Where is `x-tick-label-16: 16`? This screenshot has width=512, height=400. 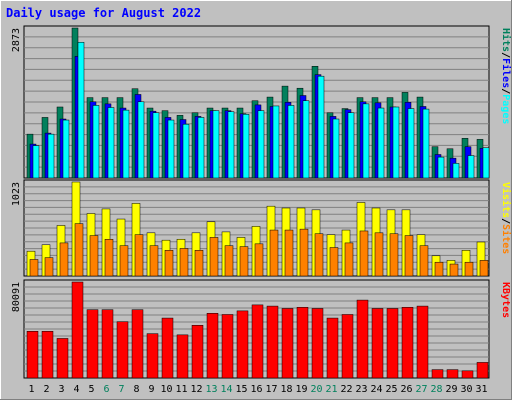
x-tick-label-16: 16 is located at coordinates (256, 389).